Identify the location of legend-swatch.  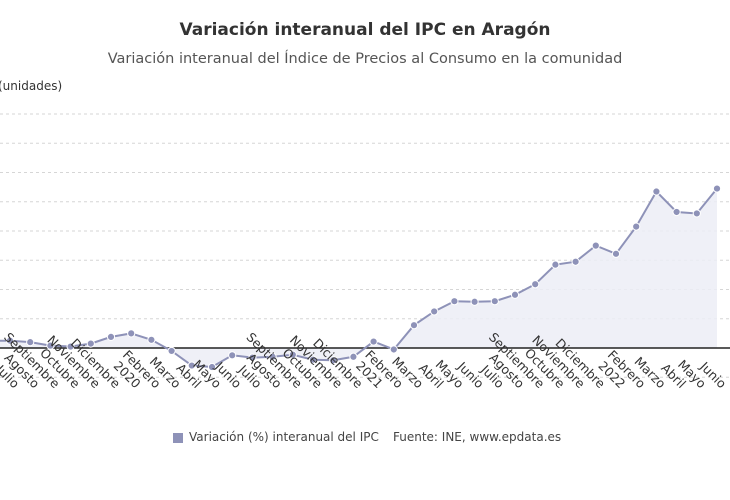
(178, 438).